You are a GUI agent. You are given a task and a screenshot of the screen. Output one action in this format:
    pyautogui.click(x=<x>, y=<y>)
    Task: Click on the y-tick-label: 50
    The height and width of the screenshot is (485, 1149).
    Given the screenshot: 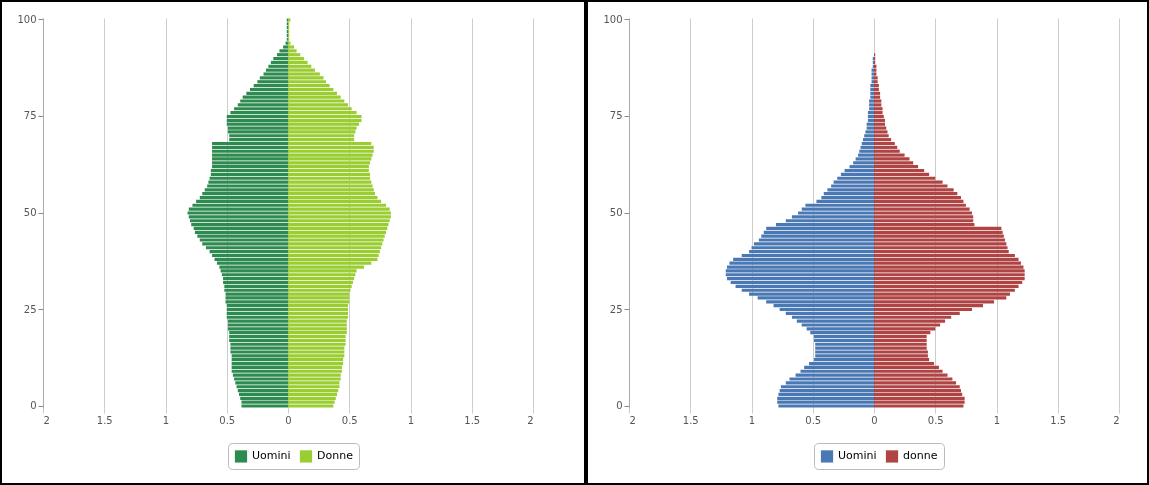 What is the action you would take?
    pyautogui.click(x=616, y=212)
    